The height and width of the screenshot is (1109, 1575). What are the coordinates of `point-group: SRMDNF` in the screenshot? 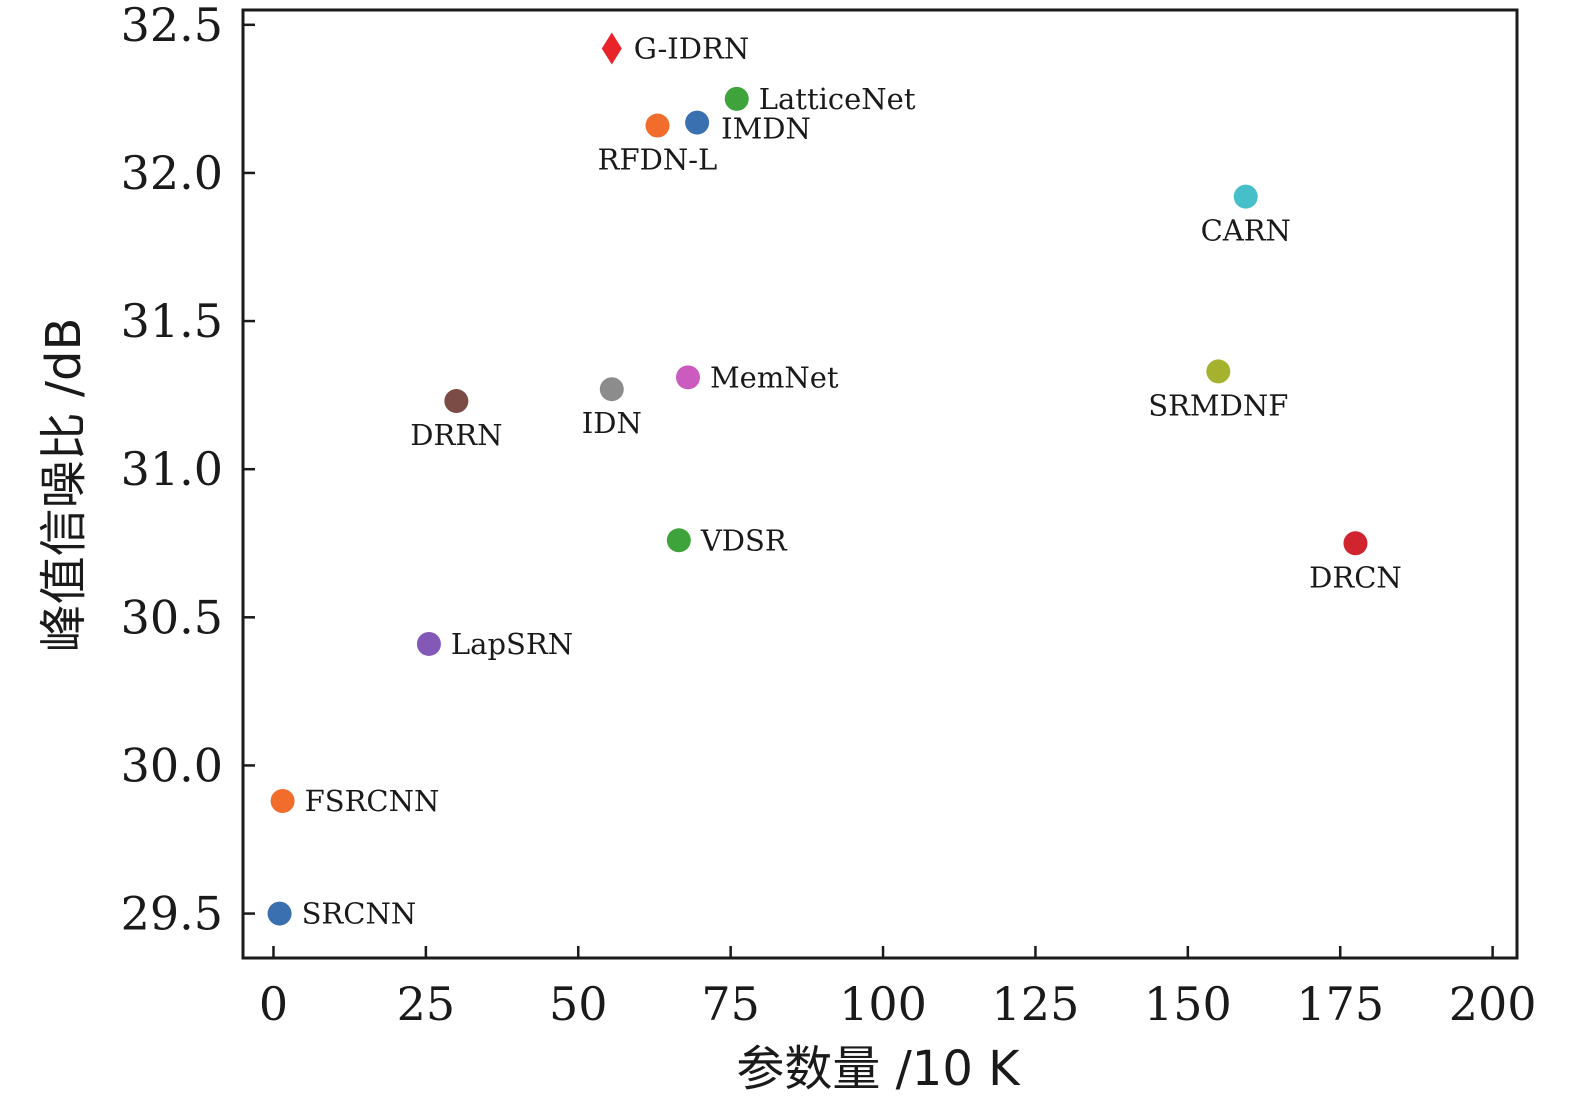 It's located at (1218, 390).